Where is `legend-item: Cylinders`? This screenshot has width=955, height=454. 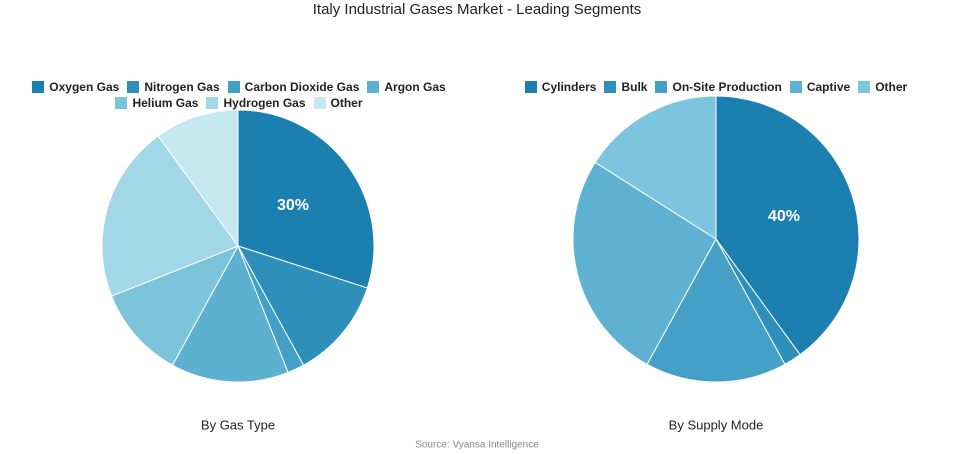 legend-item: Cylinders is located at coordinates (560, 87).